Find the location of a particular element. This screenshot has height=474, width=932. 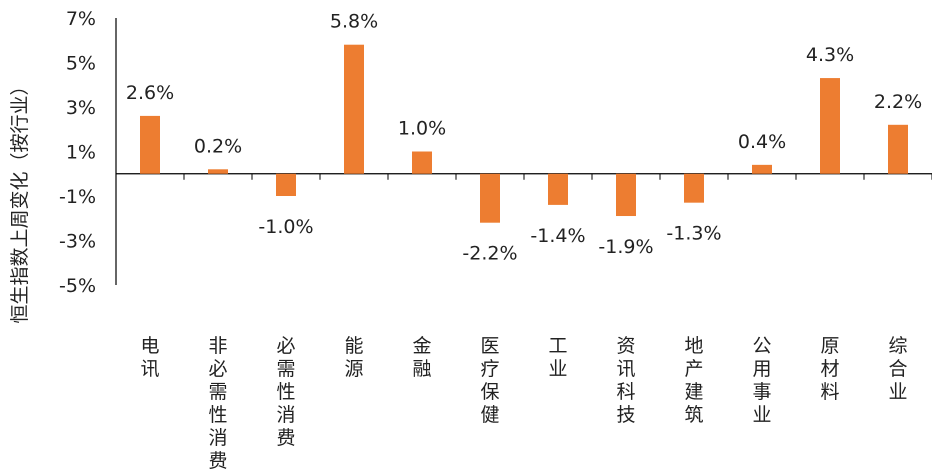

y-axis-label: 恒生指数上周变化（按行业） is located at coordinates (20, 199).